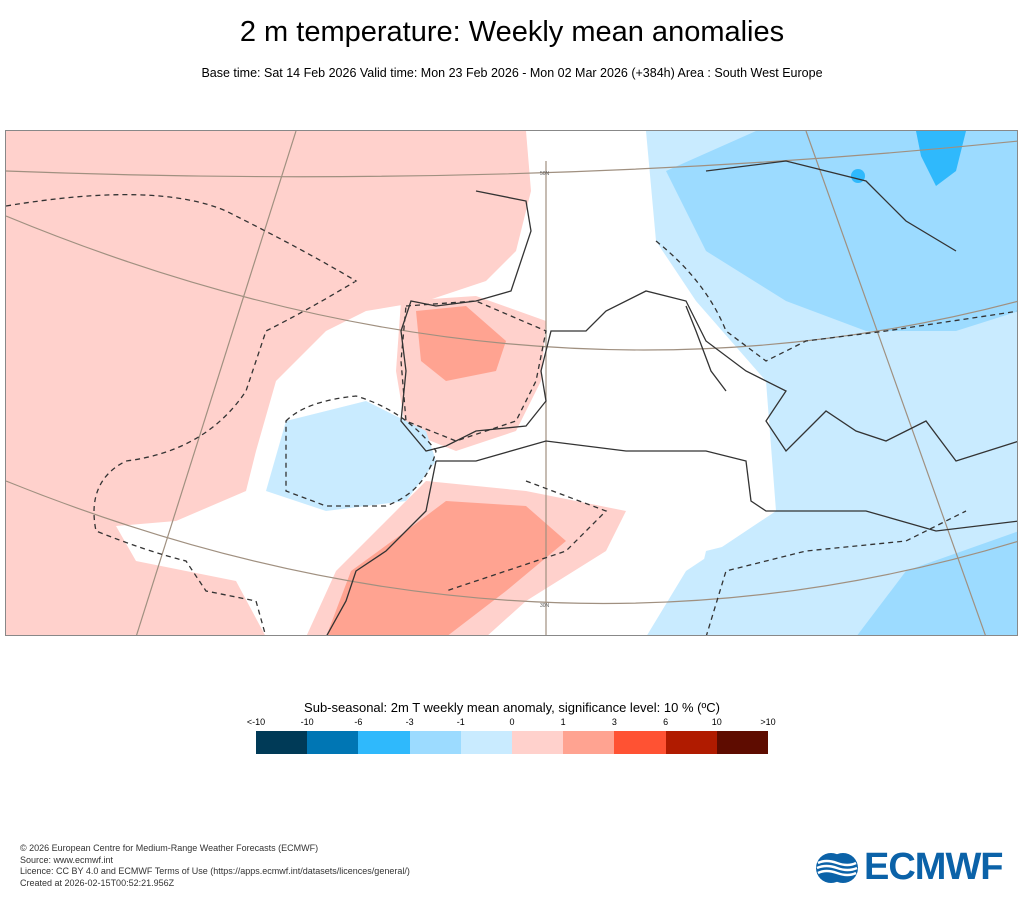 The width and height of the screenshot is (1024, 922). What do you see at coordinates (768, 722) in the screenshot?
I see `legend-tick: >10` at bounding box center [768, 722].